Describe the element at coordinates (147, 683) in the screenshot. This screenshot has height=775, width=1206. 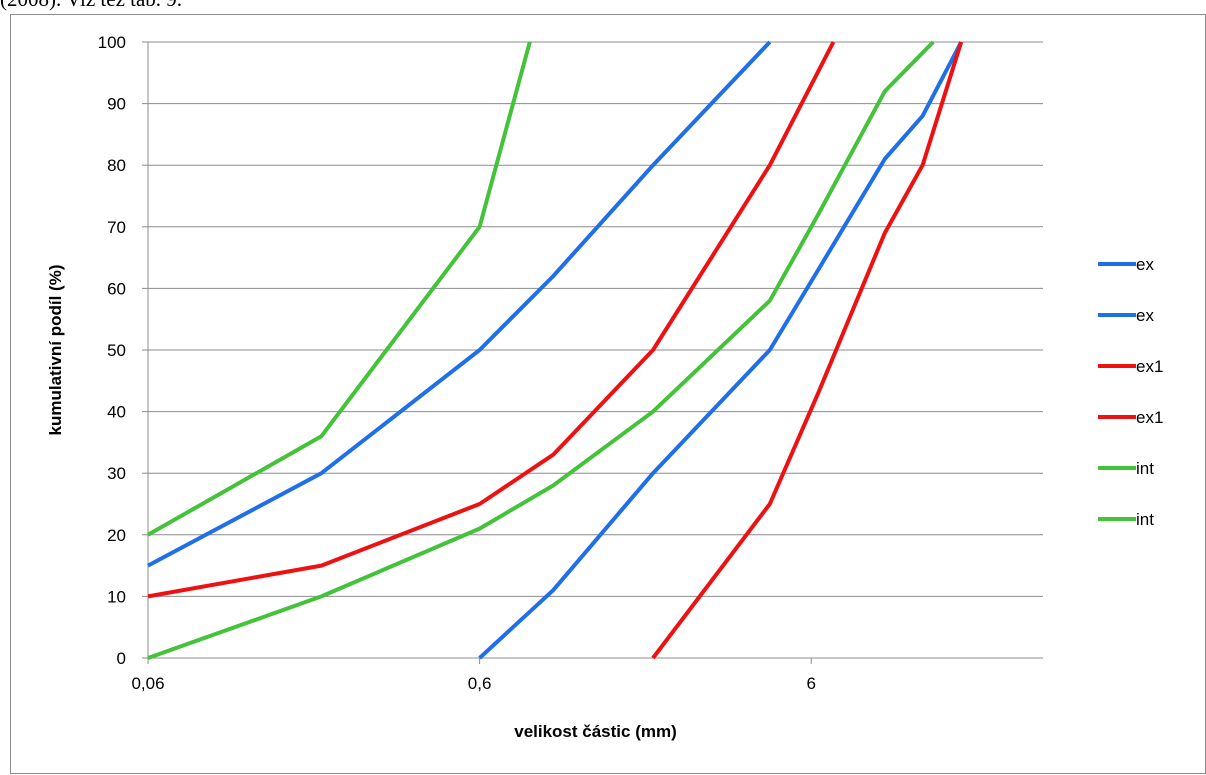
I see `x-tick-label: 0,06` at that location.